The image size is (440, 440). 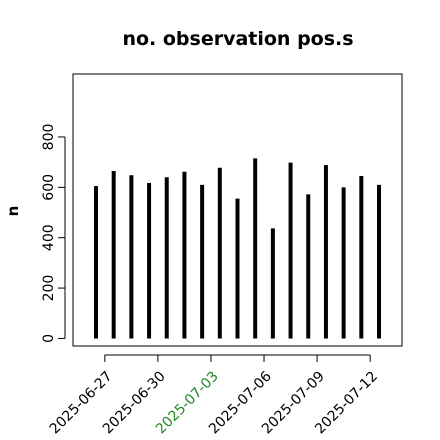 What do you see at coordinates (49, 288) in the screenshot?
I see `y-tick-label: 200` at bounding box center [49, 288].